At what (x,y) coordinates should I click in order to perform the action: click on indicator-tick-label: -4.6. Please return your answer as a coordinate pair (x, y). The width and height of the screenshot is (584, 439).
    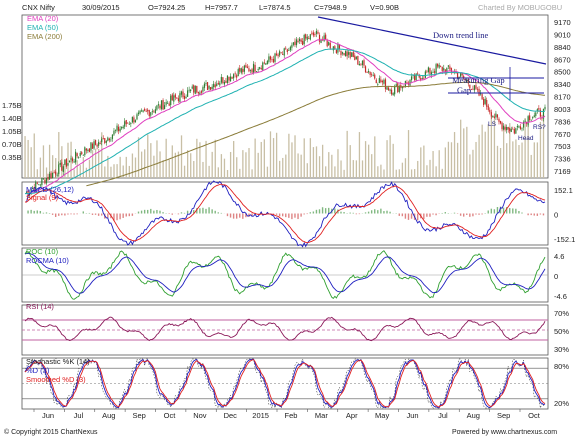
    Looking at the image, I should click on (560, 296).